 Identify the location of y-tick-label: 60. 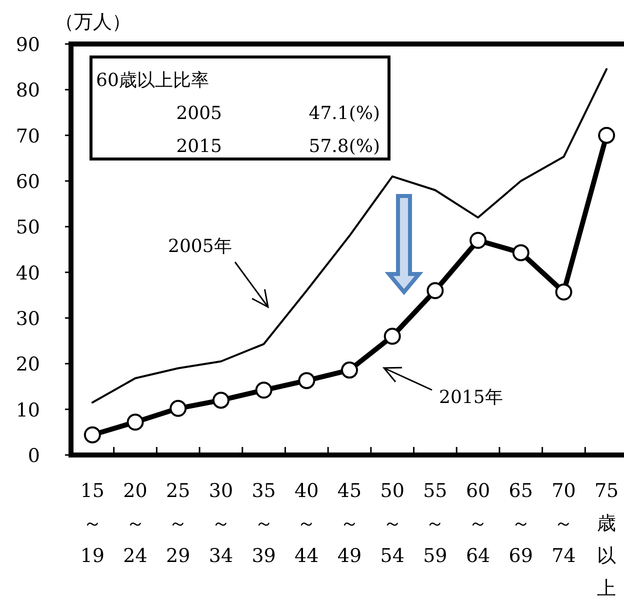
(28, 182).